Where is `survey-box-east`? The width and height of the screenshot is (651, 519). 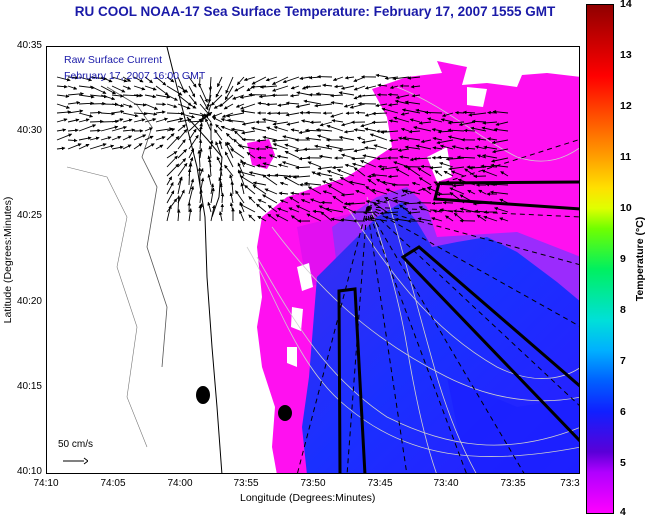 survey-box-east is located at coordinates (506, 195).